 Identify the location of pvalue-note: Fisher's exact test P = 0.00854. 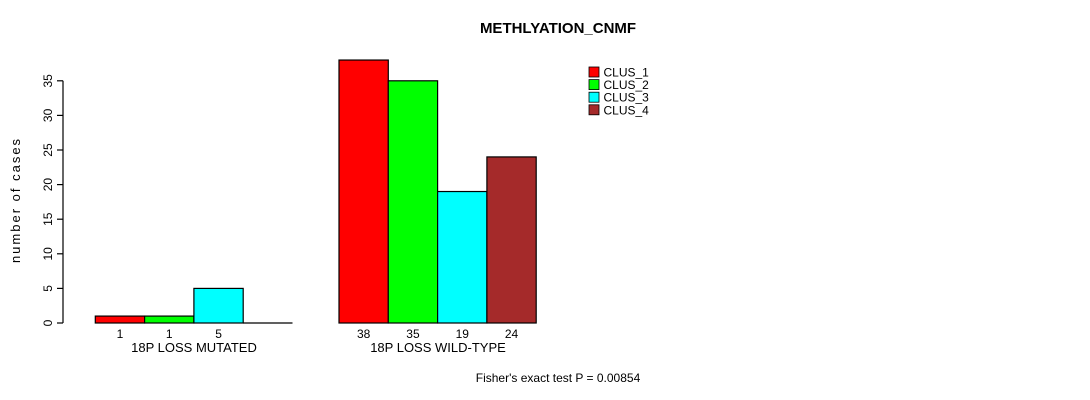
(558, 378).